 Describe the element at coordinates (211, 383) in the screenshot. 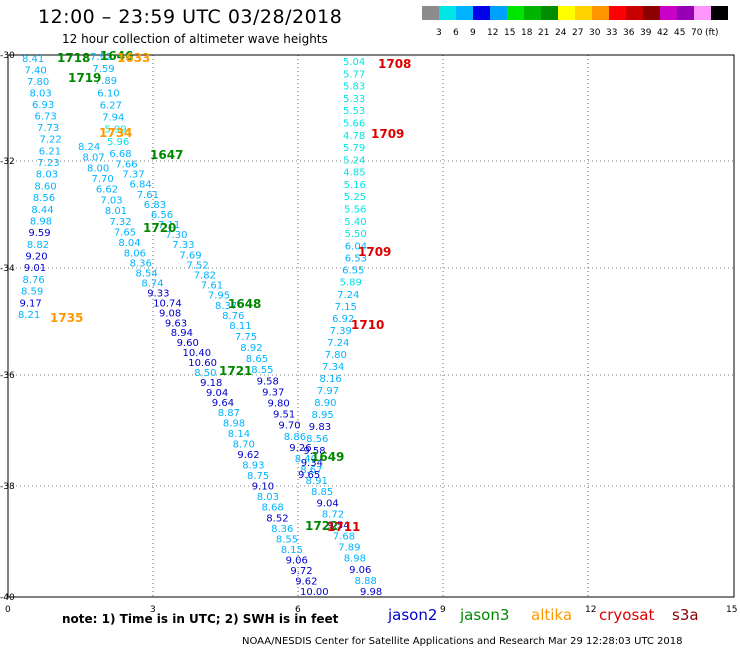

I see `wave-height-value: 9.18` at that location.